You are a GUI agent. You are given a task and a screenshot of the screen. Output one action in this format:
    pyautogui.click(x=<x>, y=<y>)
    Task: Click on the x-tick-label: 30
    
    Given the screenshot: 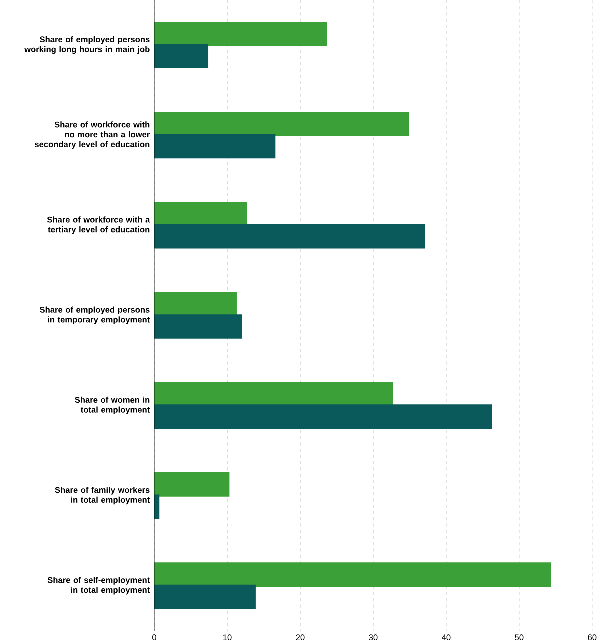 What is the action you would take?
    pyautogui.click(x=373, y=637)
    